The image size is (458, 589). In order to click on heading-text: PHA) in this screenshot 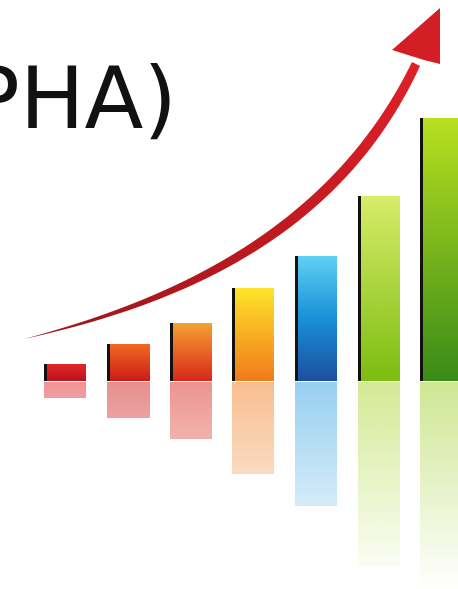, I will do `click(88, 99)`.